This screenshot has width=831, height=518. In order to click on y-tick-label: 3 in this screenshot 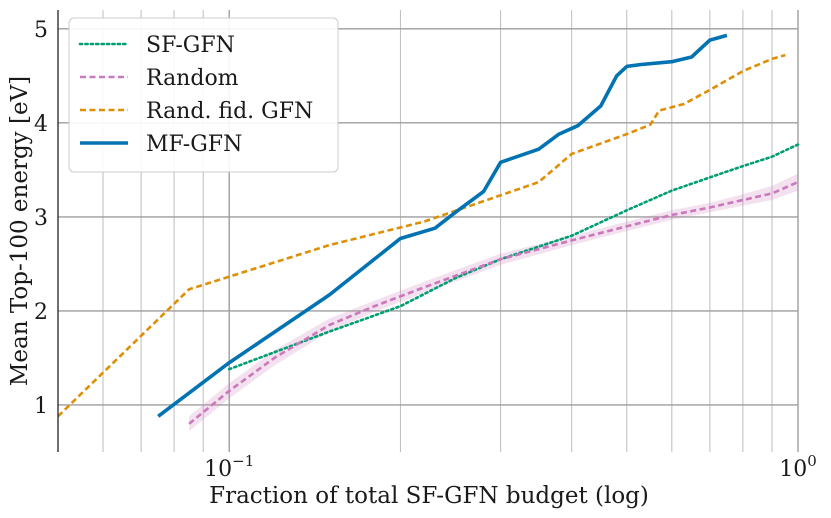, I will do `click(41, 218)`.